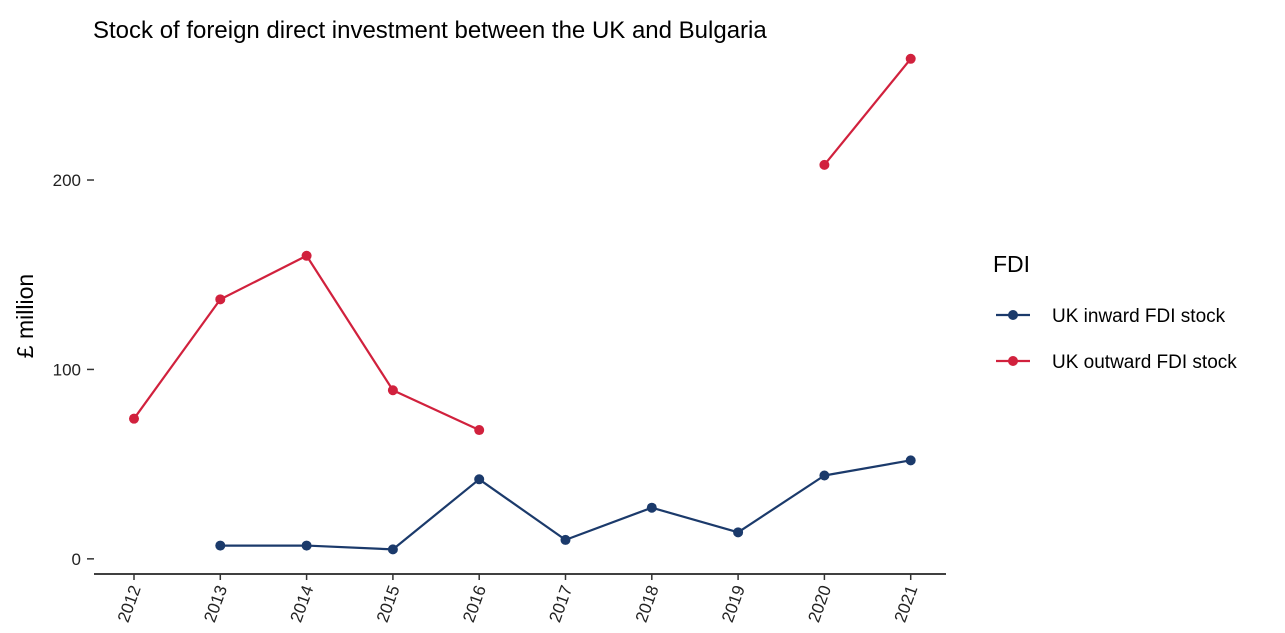  What do you see at coordinates (647, 604) in the screenshot?
I see `x-tick-label: 2018` at bounding box center [647, 604].